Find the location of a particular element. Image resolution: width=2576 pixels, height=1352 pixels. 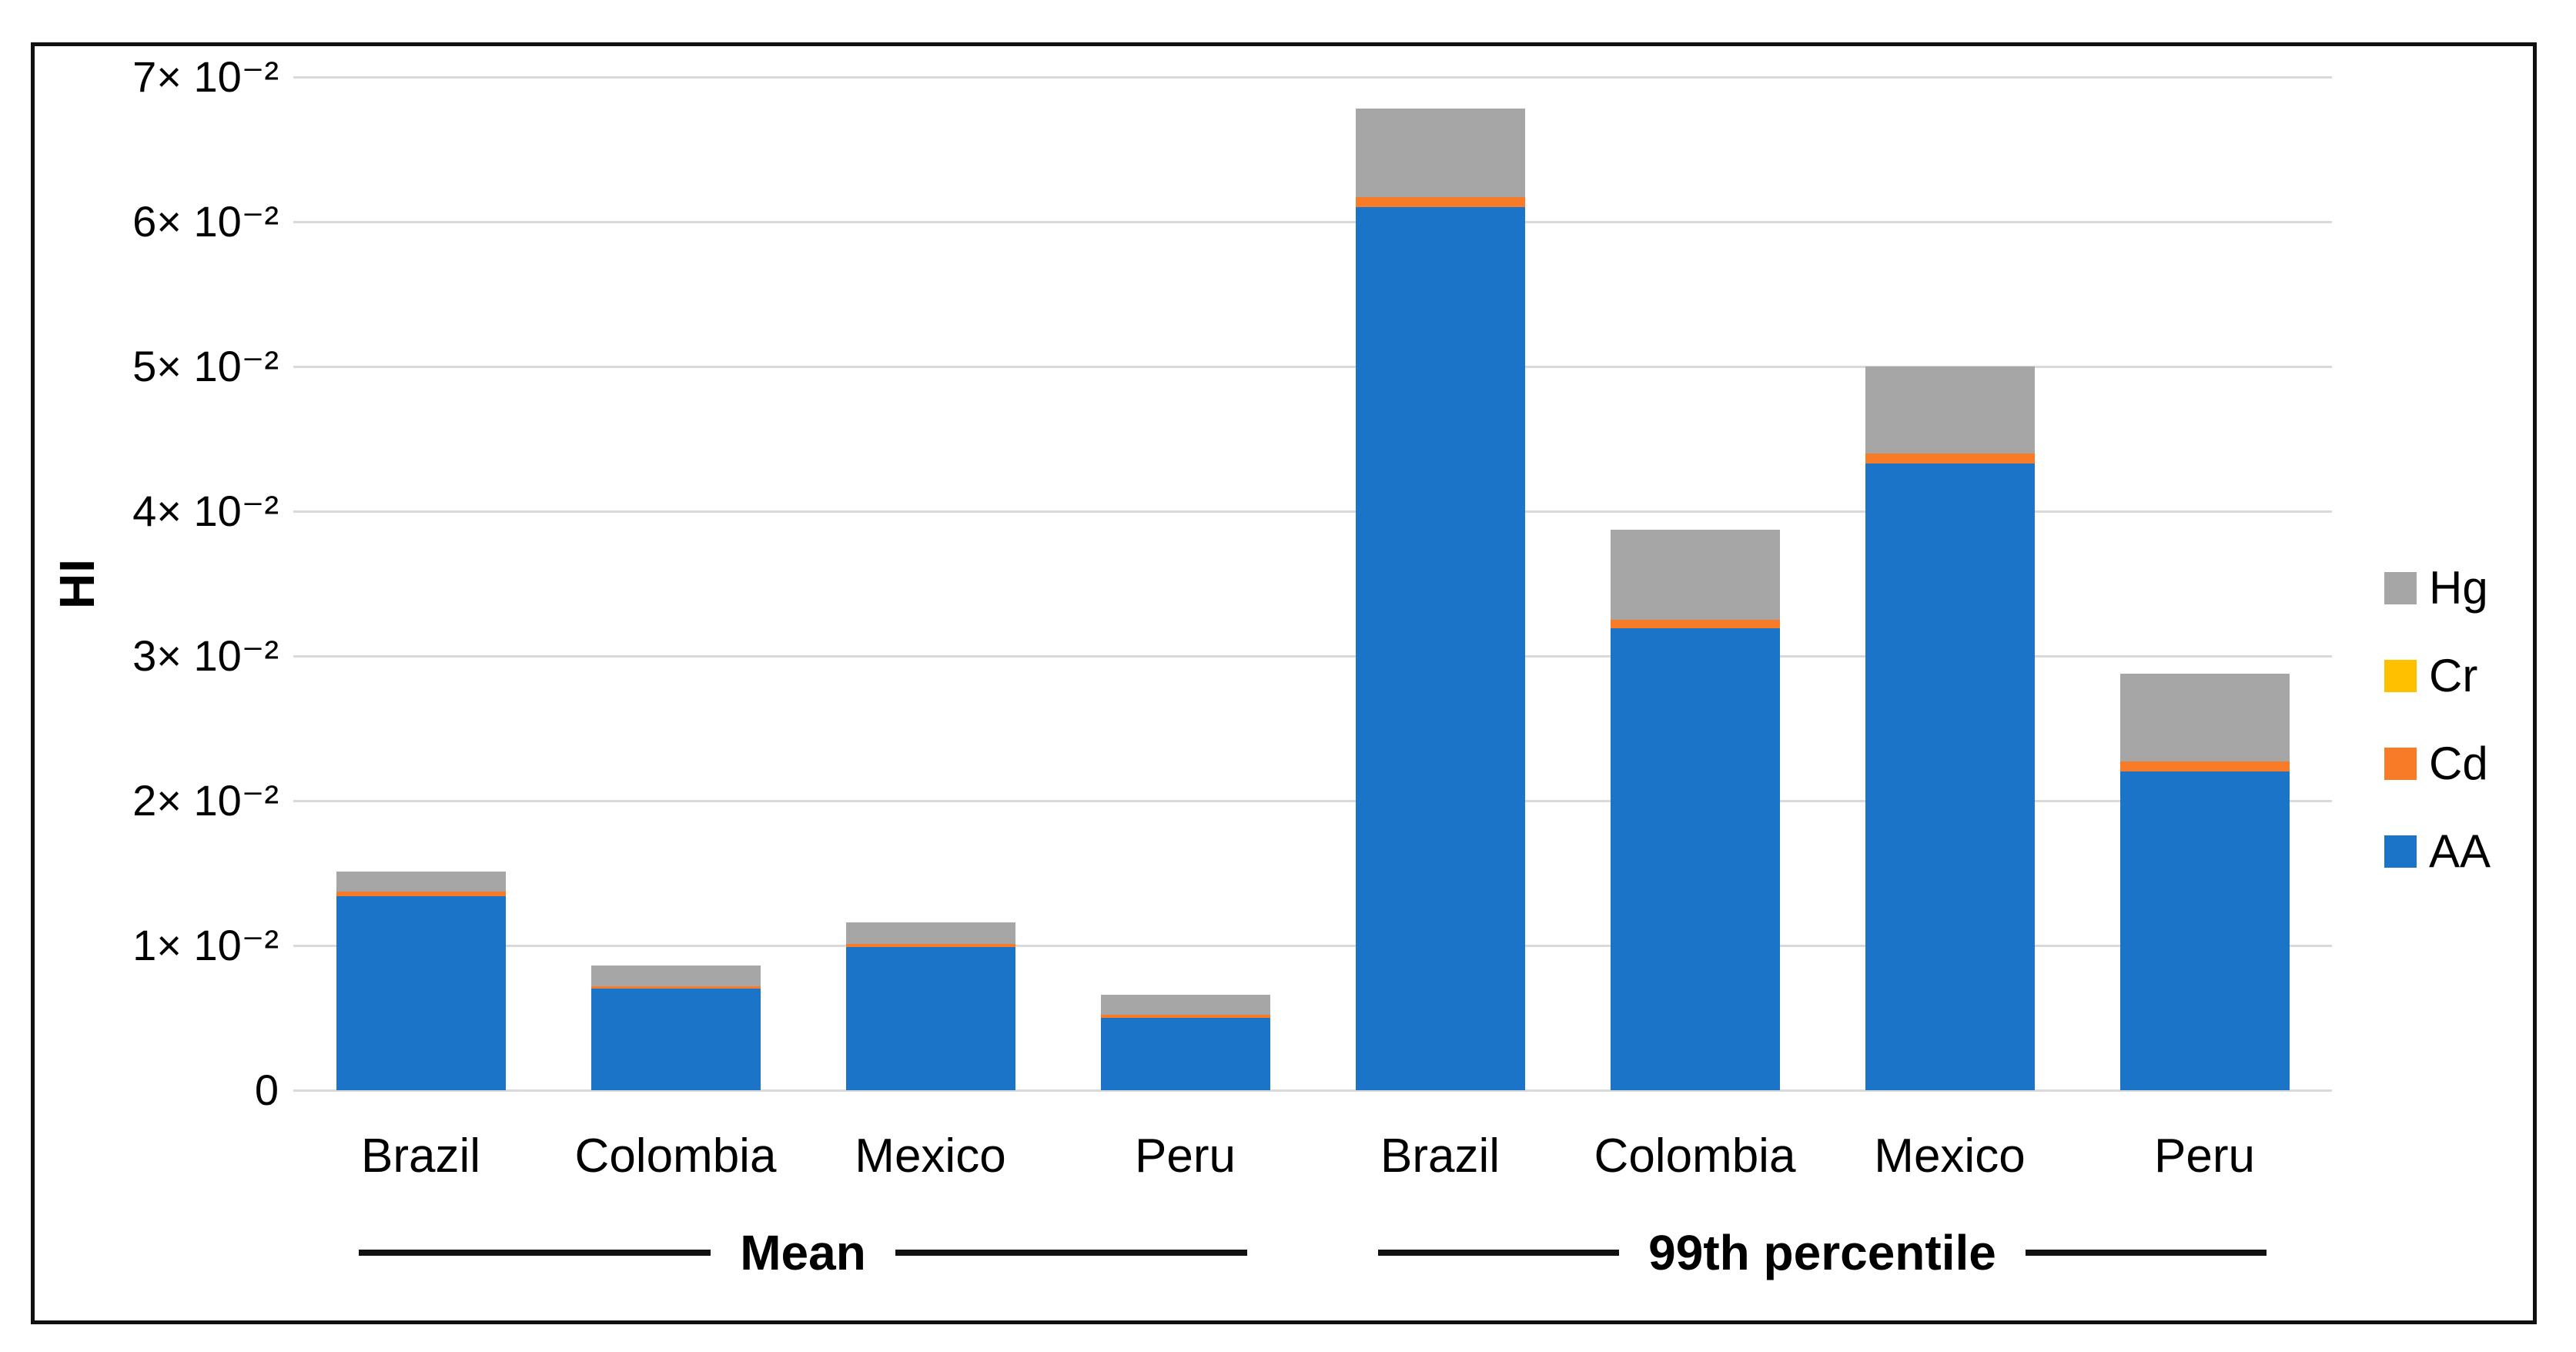

y-tick-label-2: 2× 10⁻² is located at coordinates (205, 801).